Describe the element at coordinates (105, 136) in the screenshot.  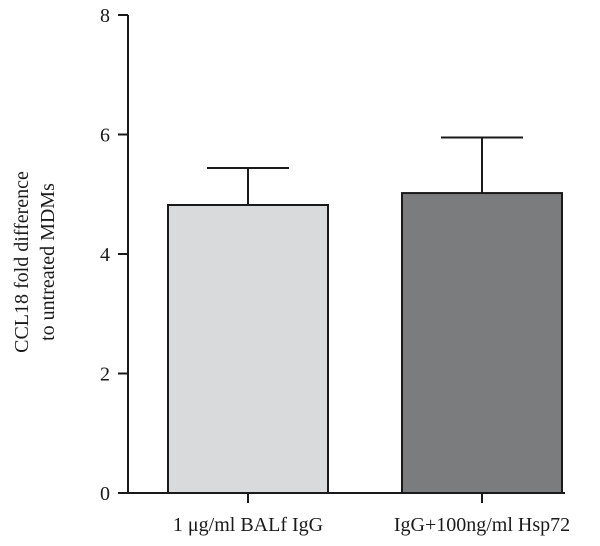
I see `y-tick-label: 6` at that location.